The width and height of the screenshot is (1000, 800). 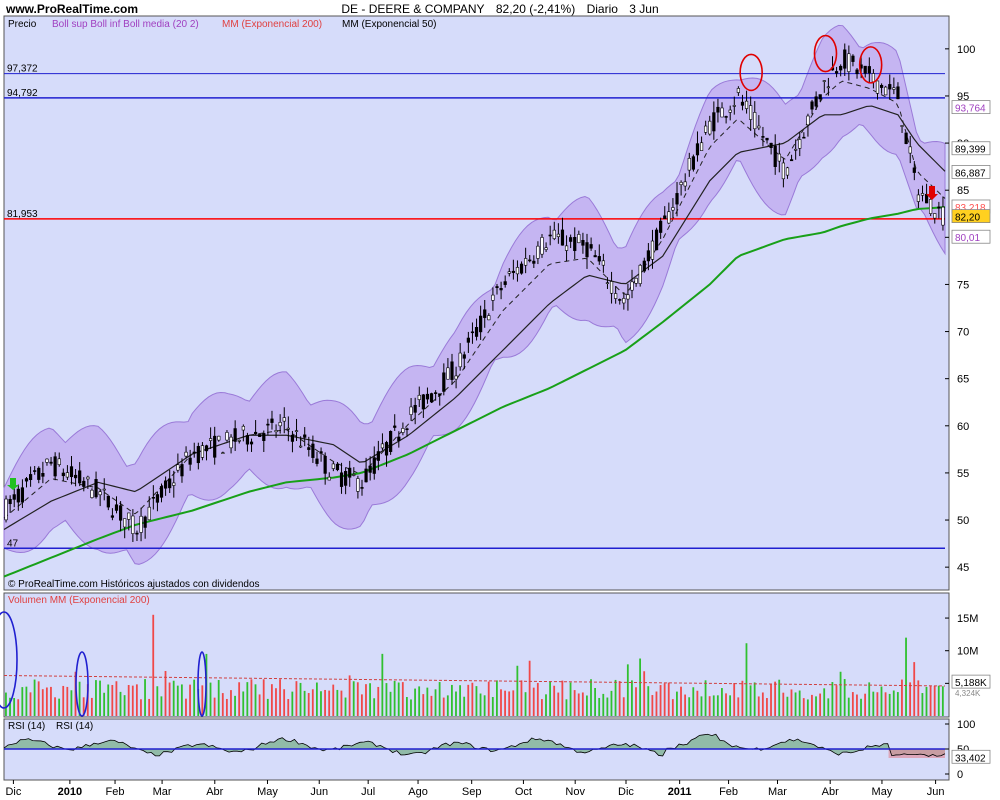 I want to click on x-label-12: Dic, so click(x=626, y=792).